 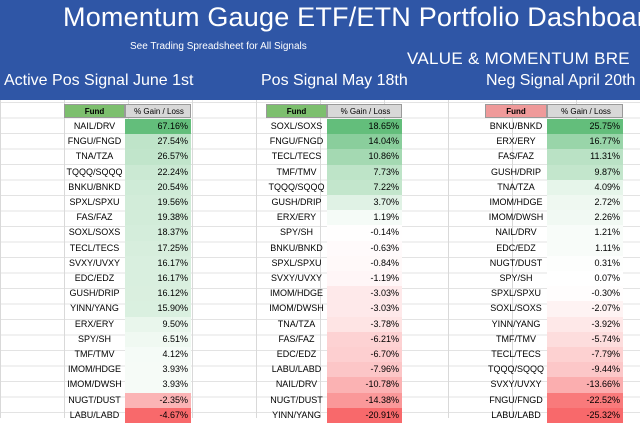 What do you see at coordinates (364, 263) in the screenshot?
I see `pct-cell: -0.84%` at bounding box center [364, 263].